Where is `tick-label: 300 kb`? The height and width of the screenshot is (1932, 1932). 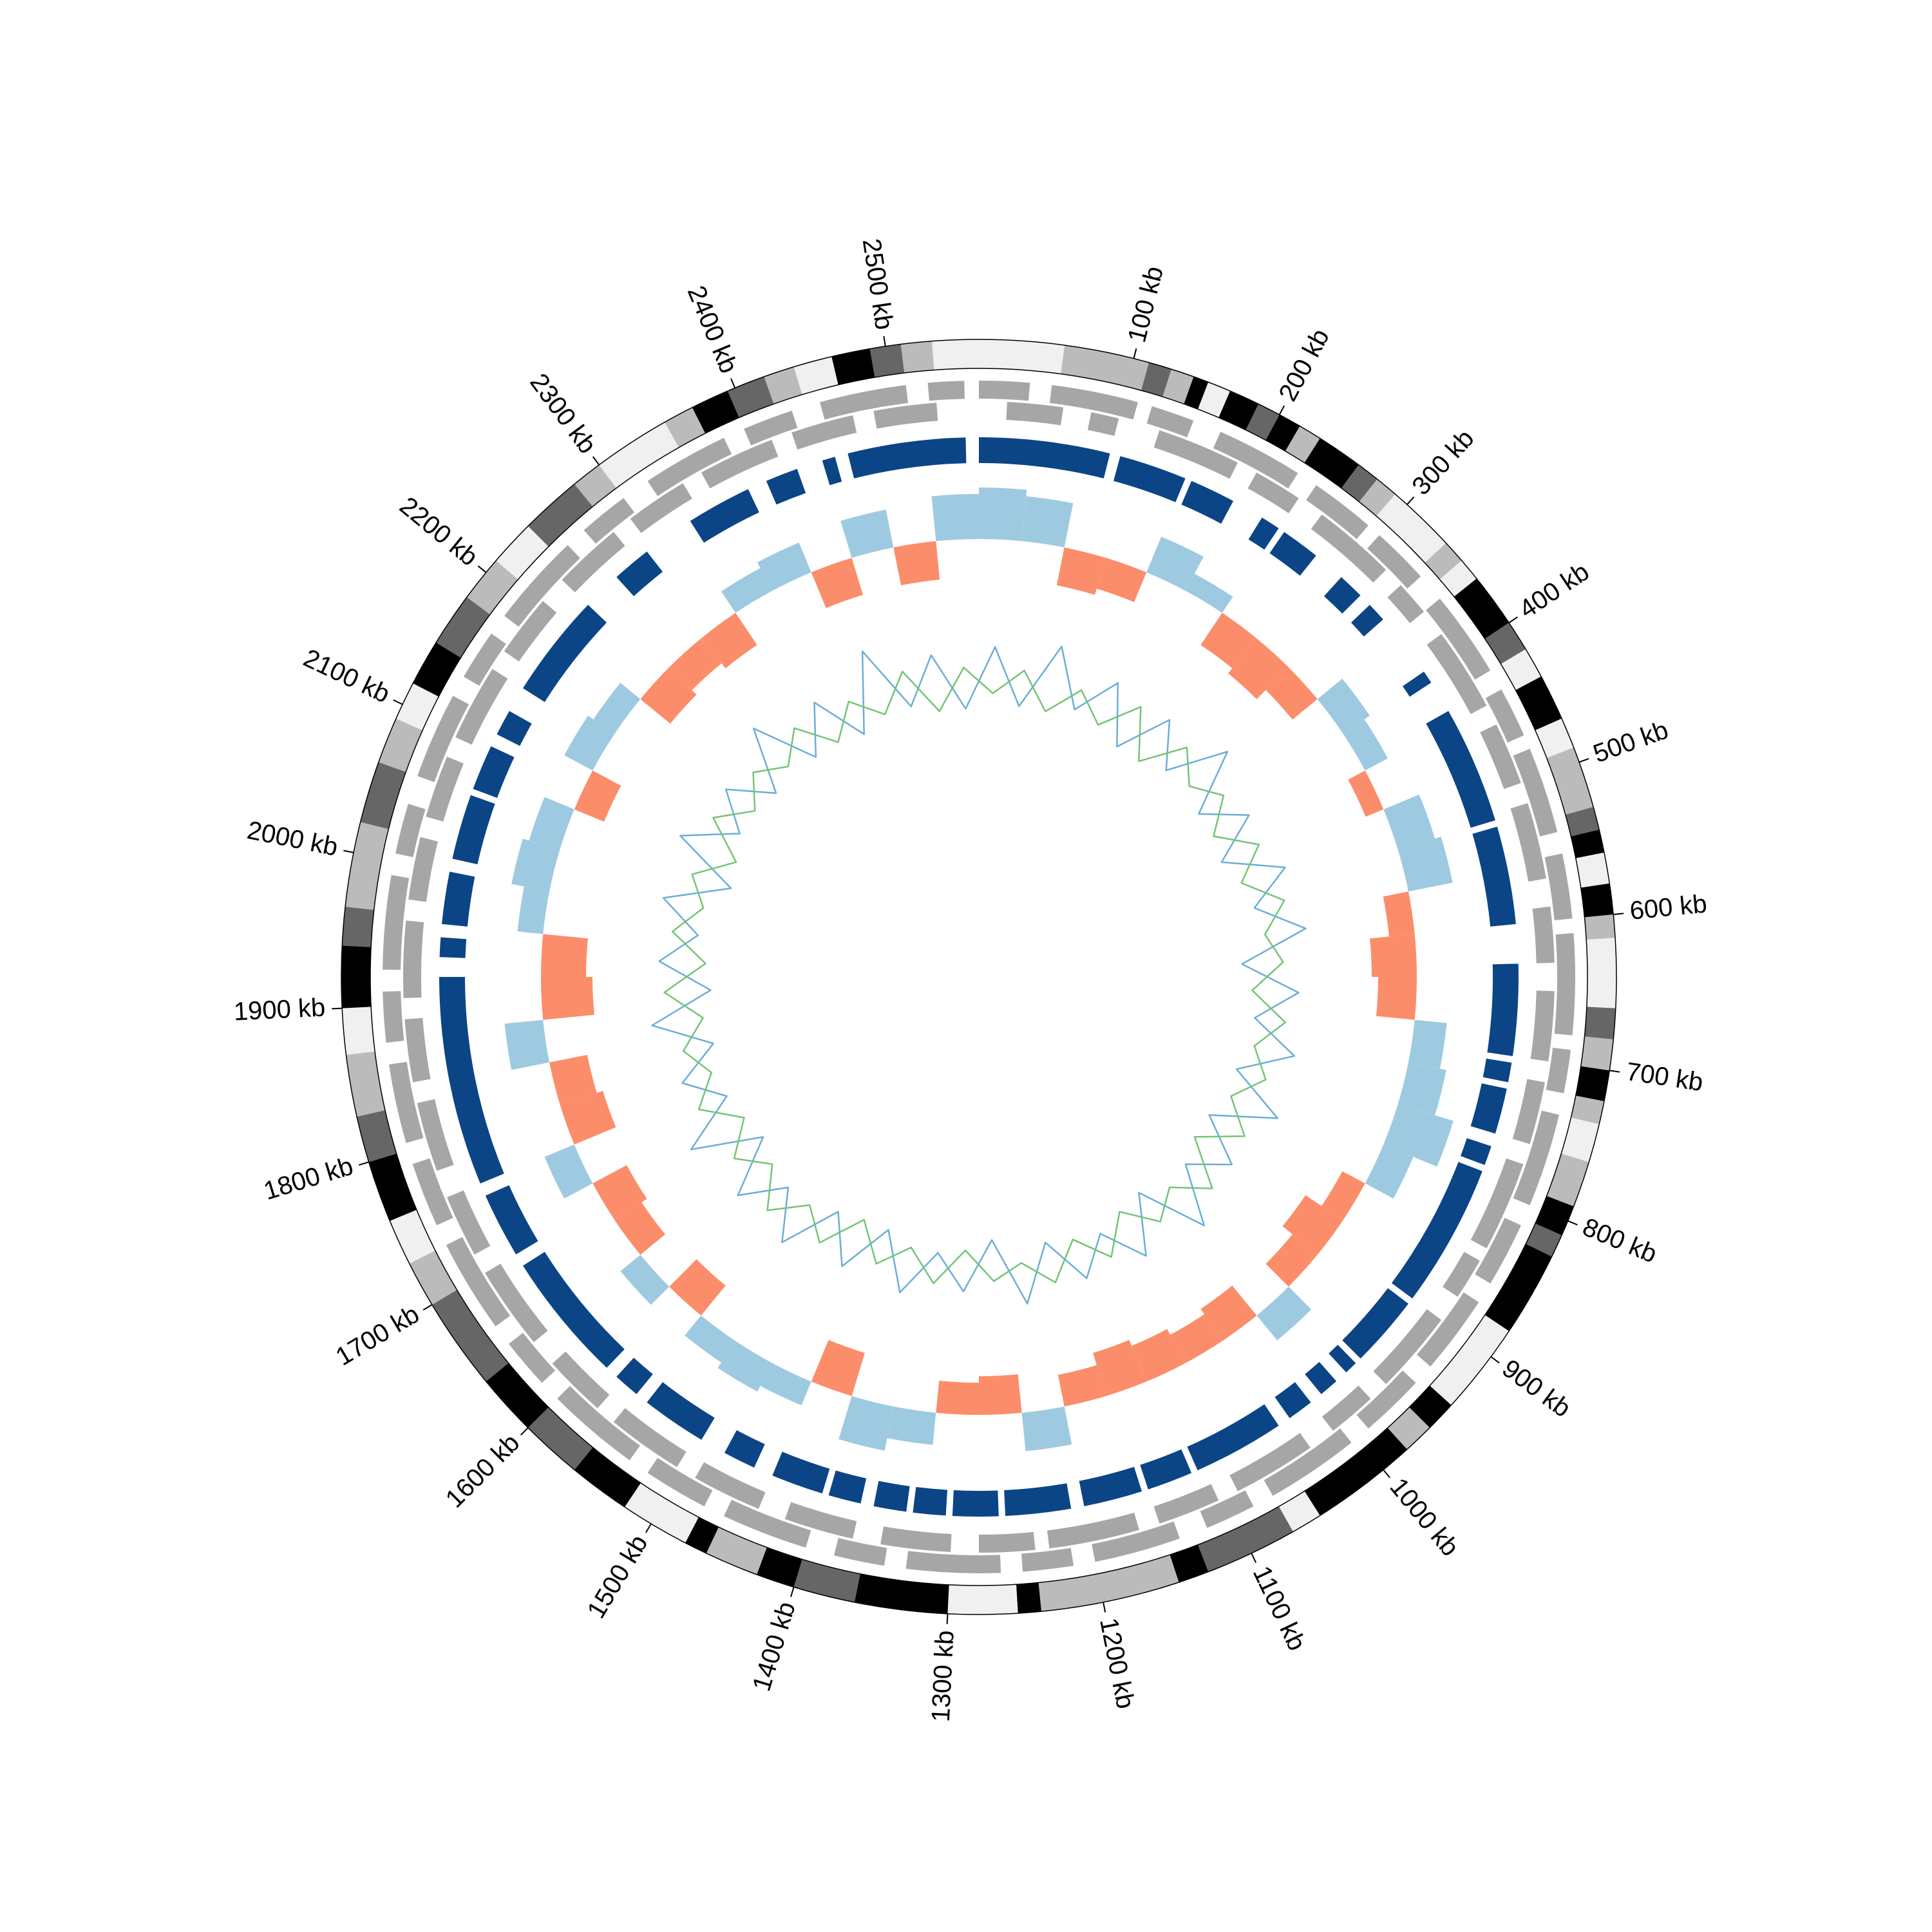
tick-label: 300 kb is located at coordinates (1442, 463).